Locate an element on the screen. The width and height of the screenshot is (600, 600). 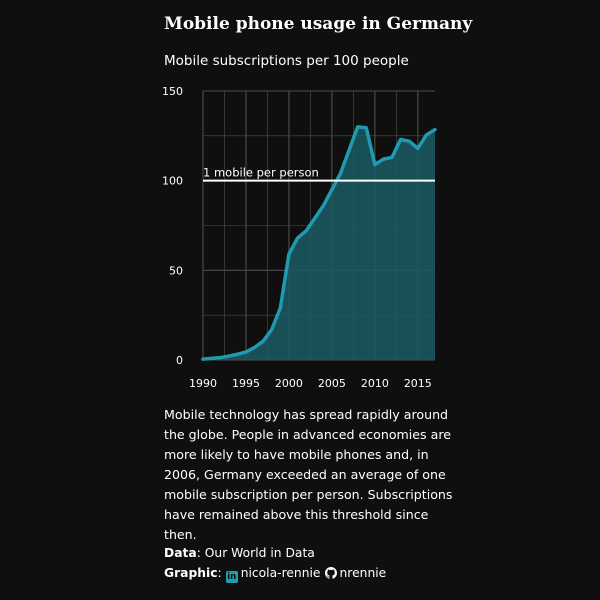
x-tick-label: 1990 is located at coordinates (203, 383).